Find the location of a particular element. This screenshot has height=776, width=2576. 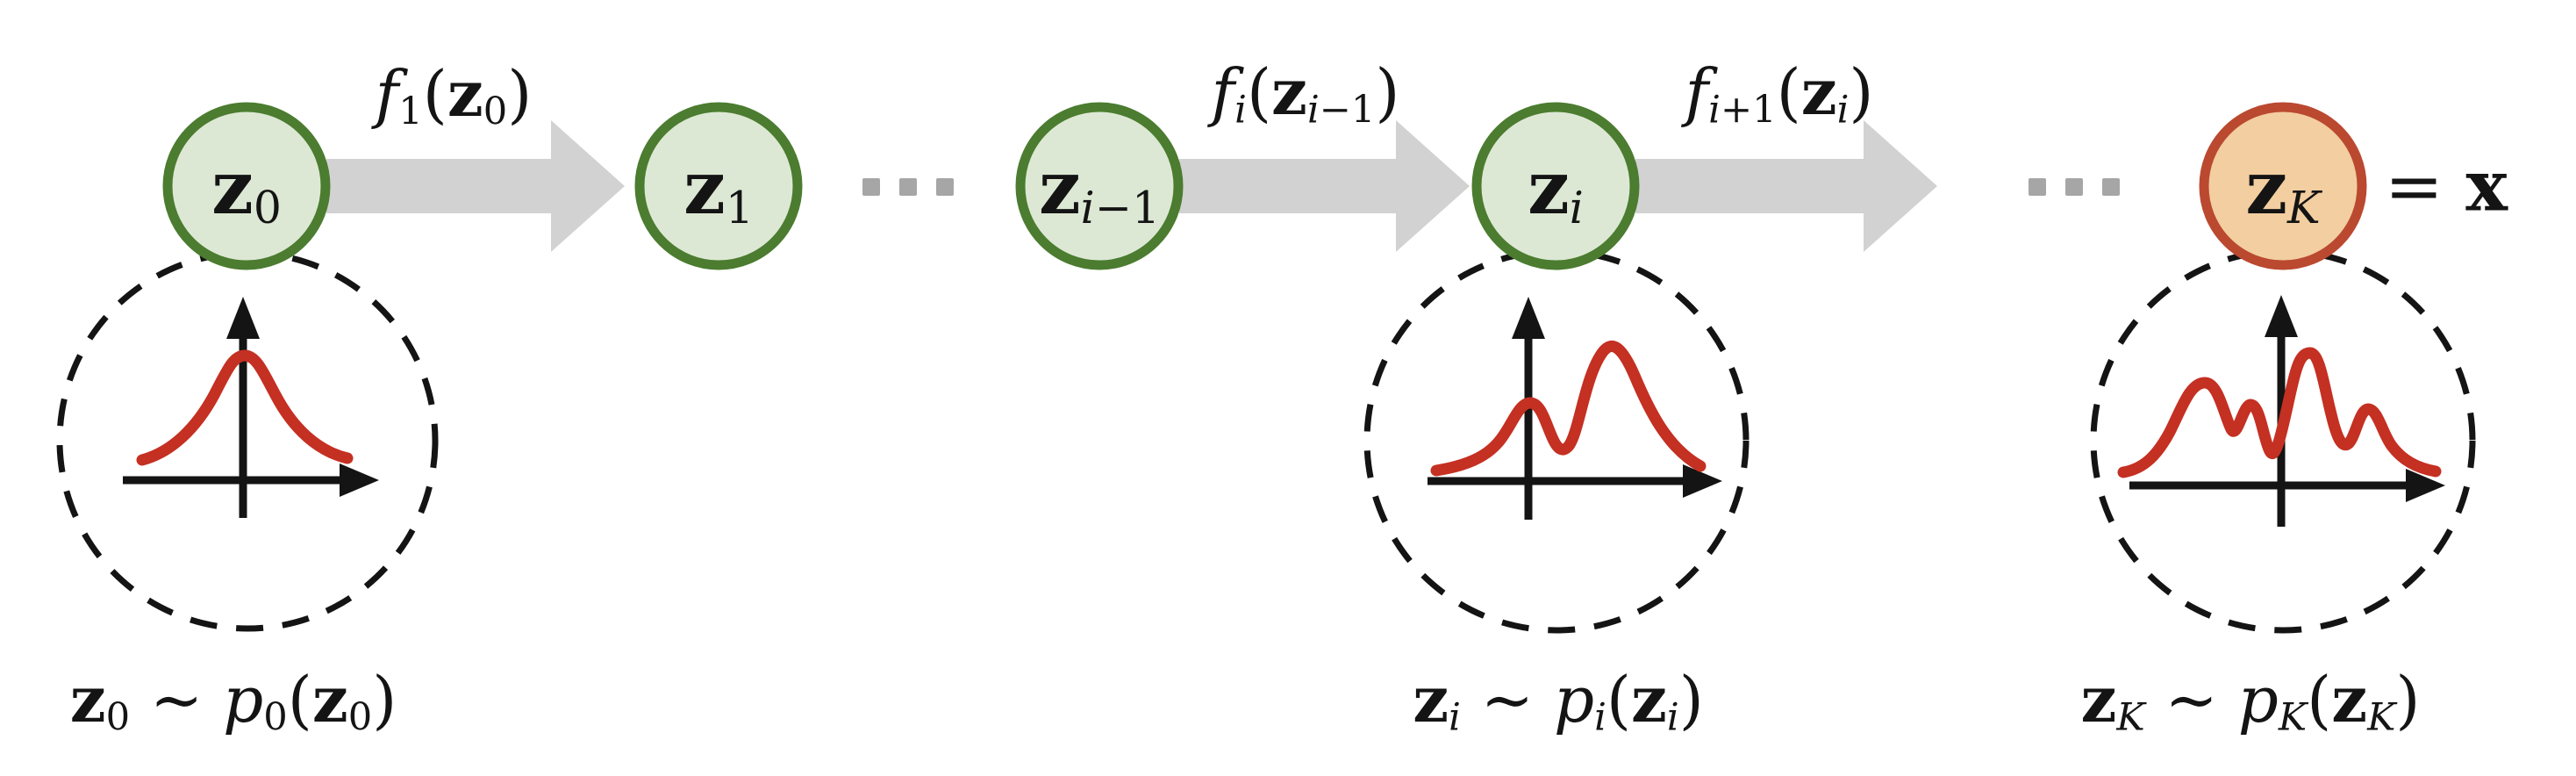

node-zi-1-label: zi−1 is located at coordinates (1099, 189).